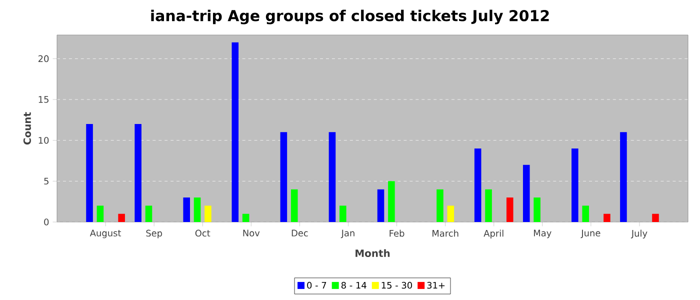 Image resolution: width=700 pixels, height=300 pixels. Describe the element at coordinates (154, 234) in the screenshot. I see `x-tick-label: Sep` at that location.